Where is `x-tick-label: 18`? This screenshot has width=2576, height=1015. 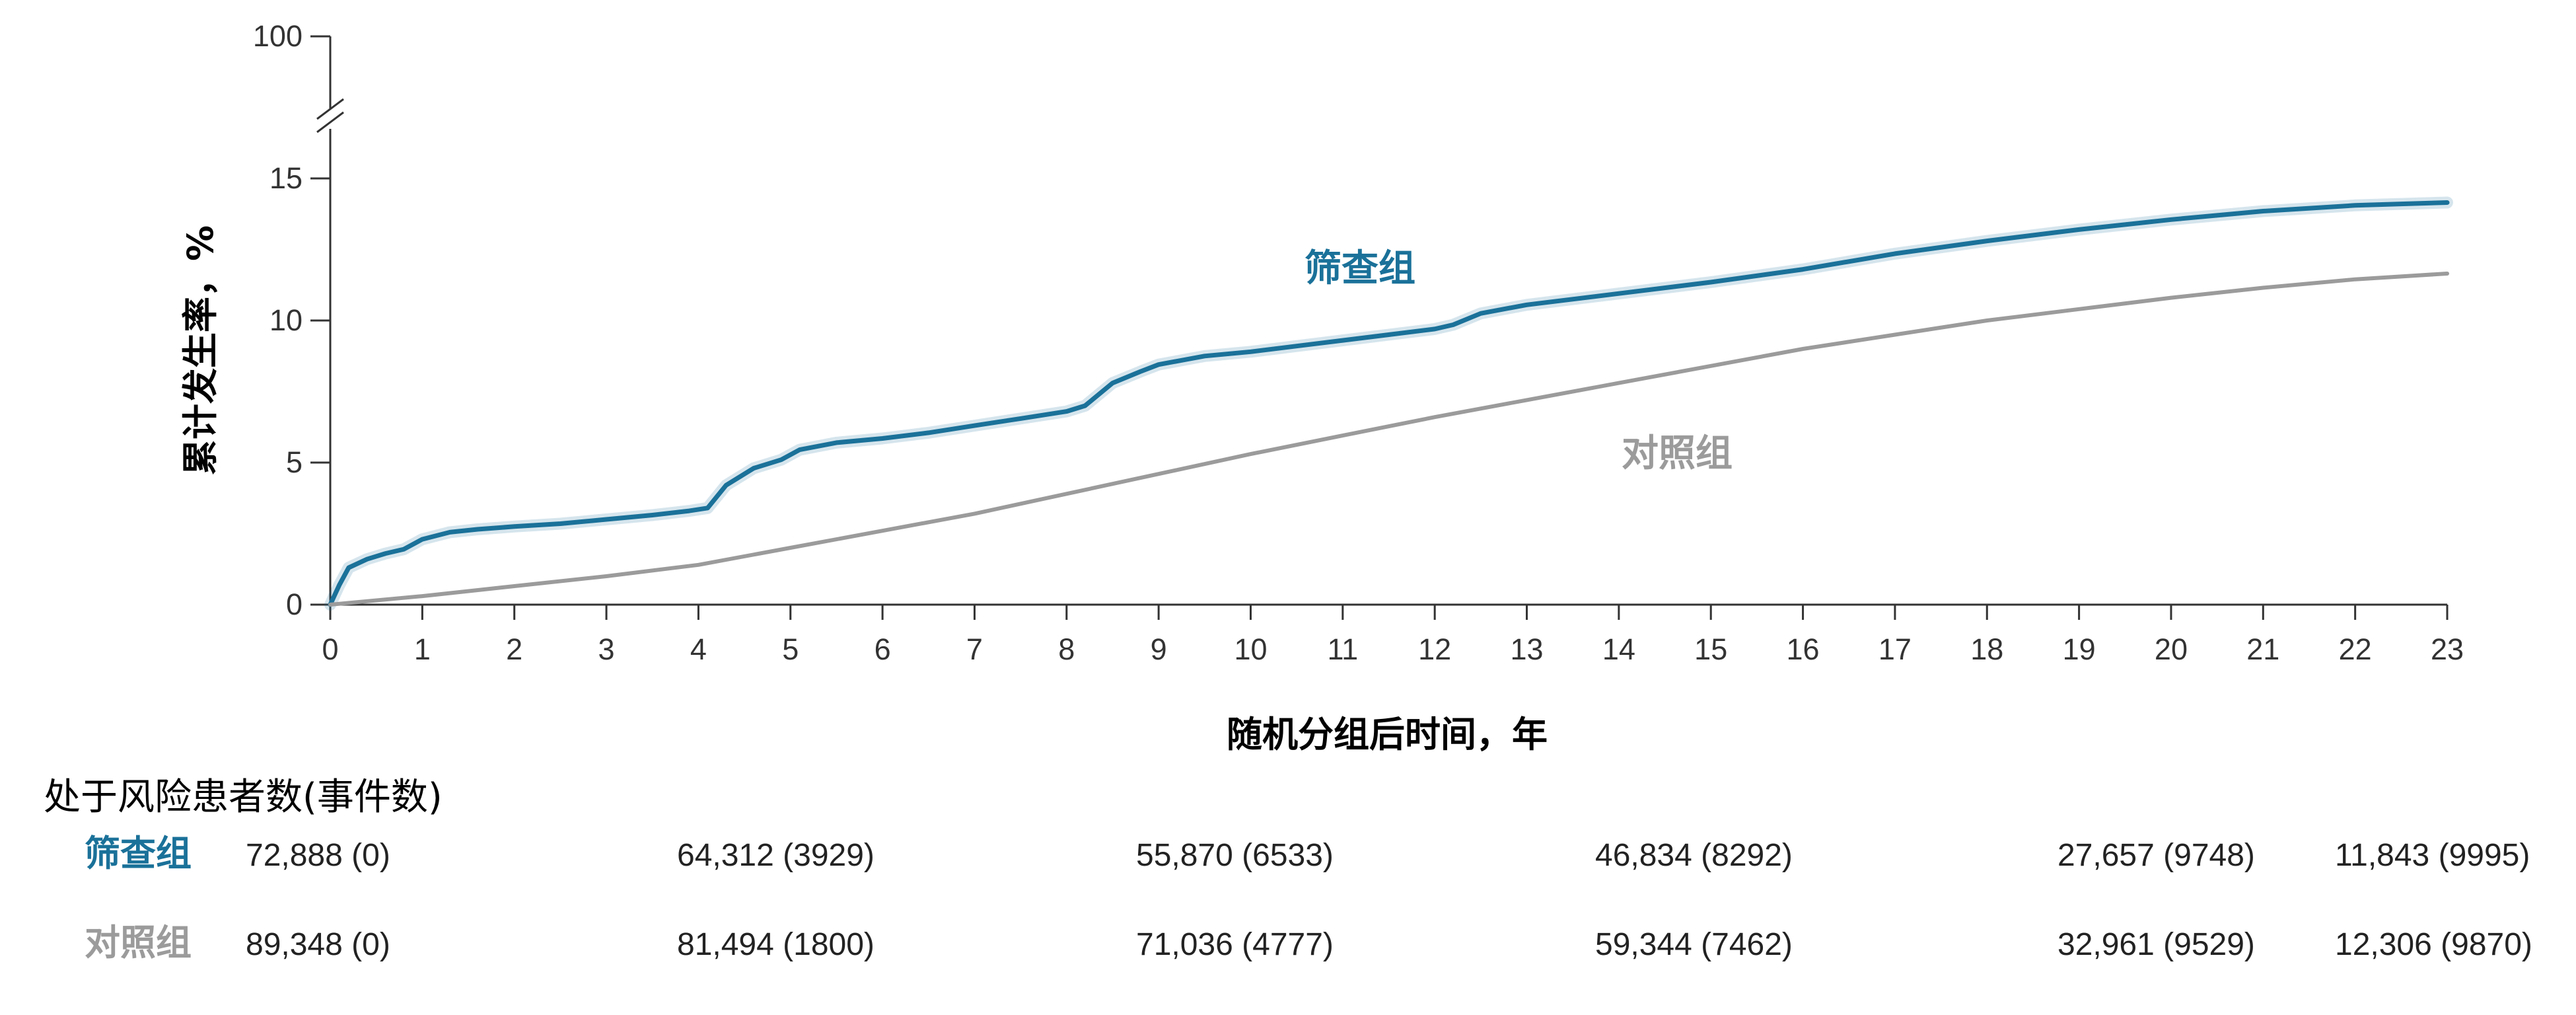
x-tick-label: 18 is located at coordinates (1987, 649).